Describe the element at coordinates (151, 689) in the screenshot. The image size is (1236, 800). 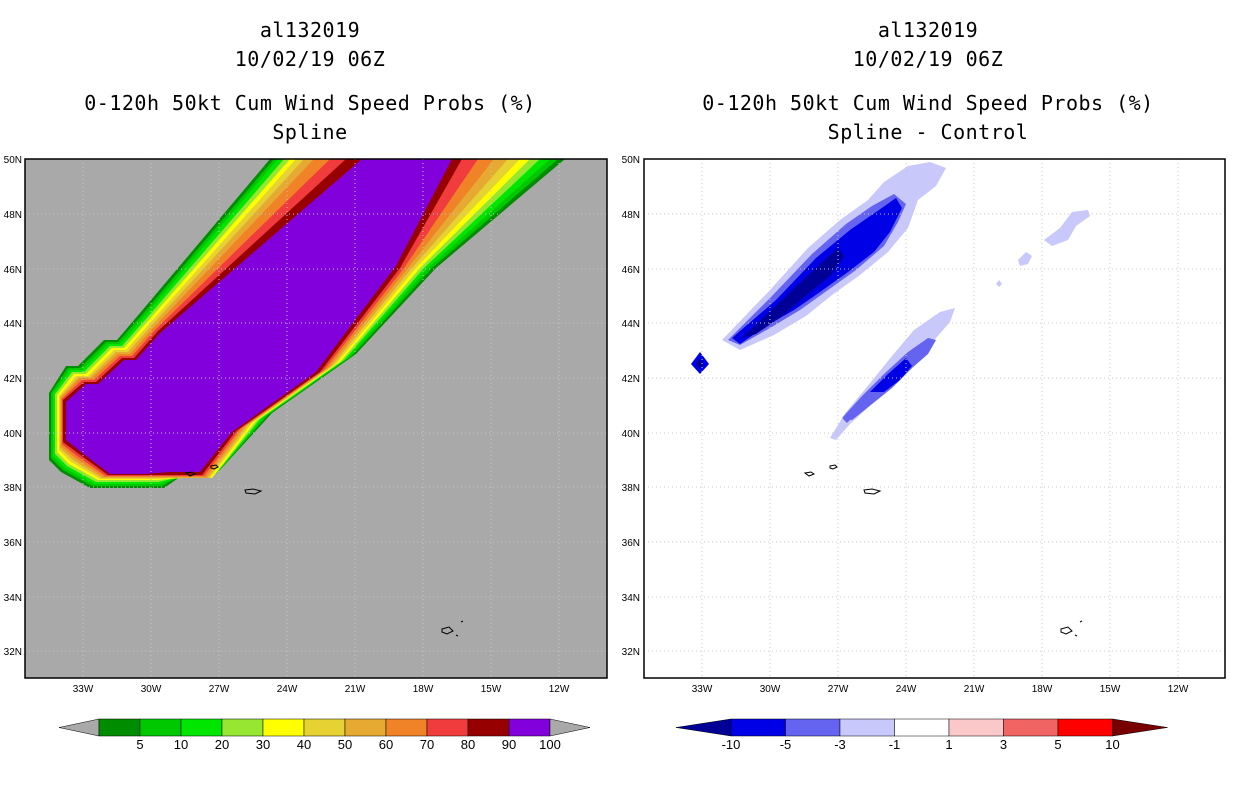
I see `lon-tick: 30W` at that location.